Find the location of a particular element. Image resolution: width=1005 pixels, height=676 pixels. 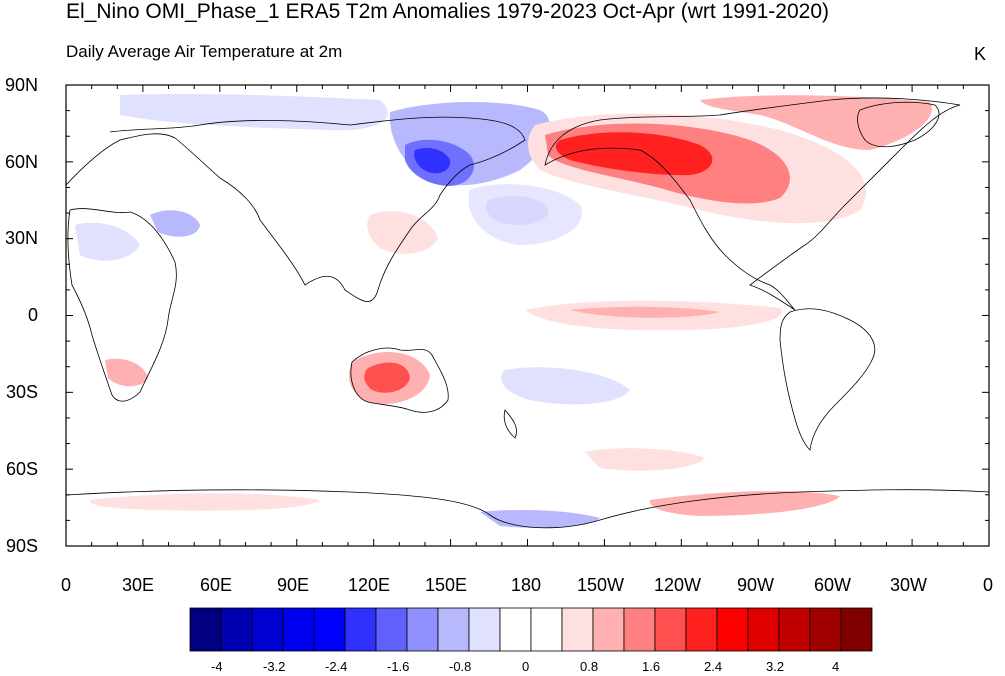

lat-label-30n: 30N is located at coordinates (21, 238).